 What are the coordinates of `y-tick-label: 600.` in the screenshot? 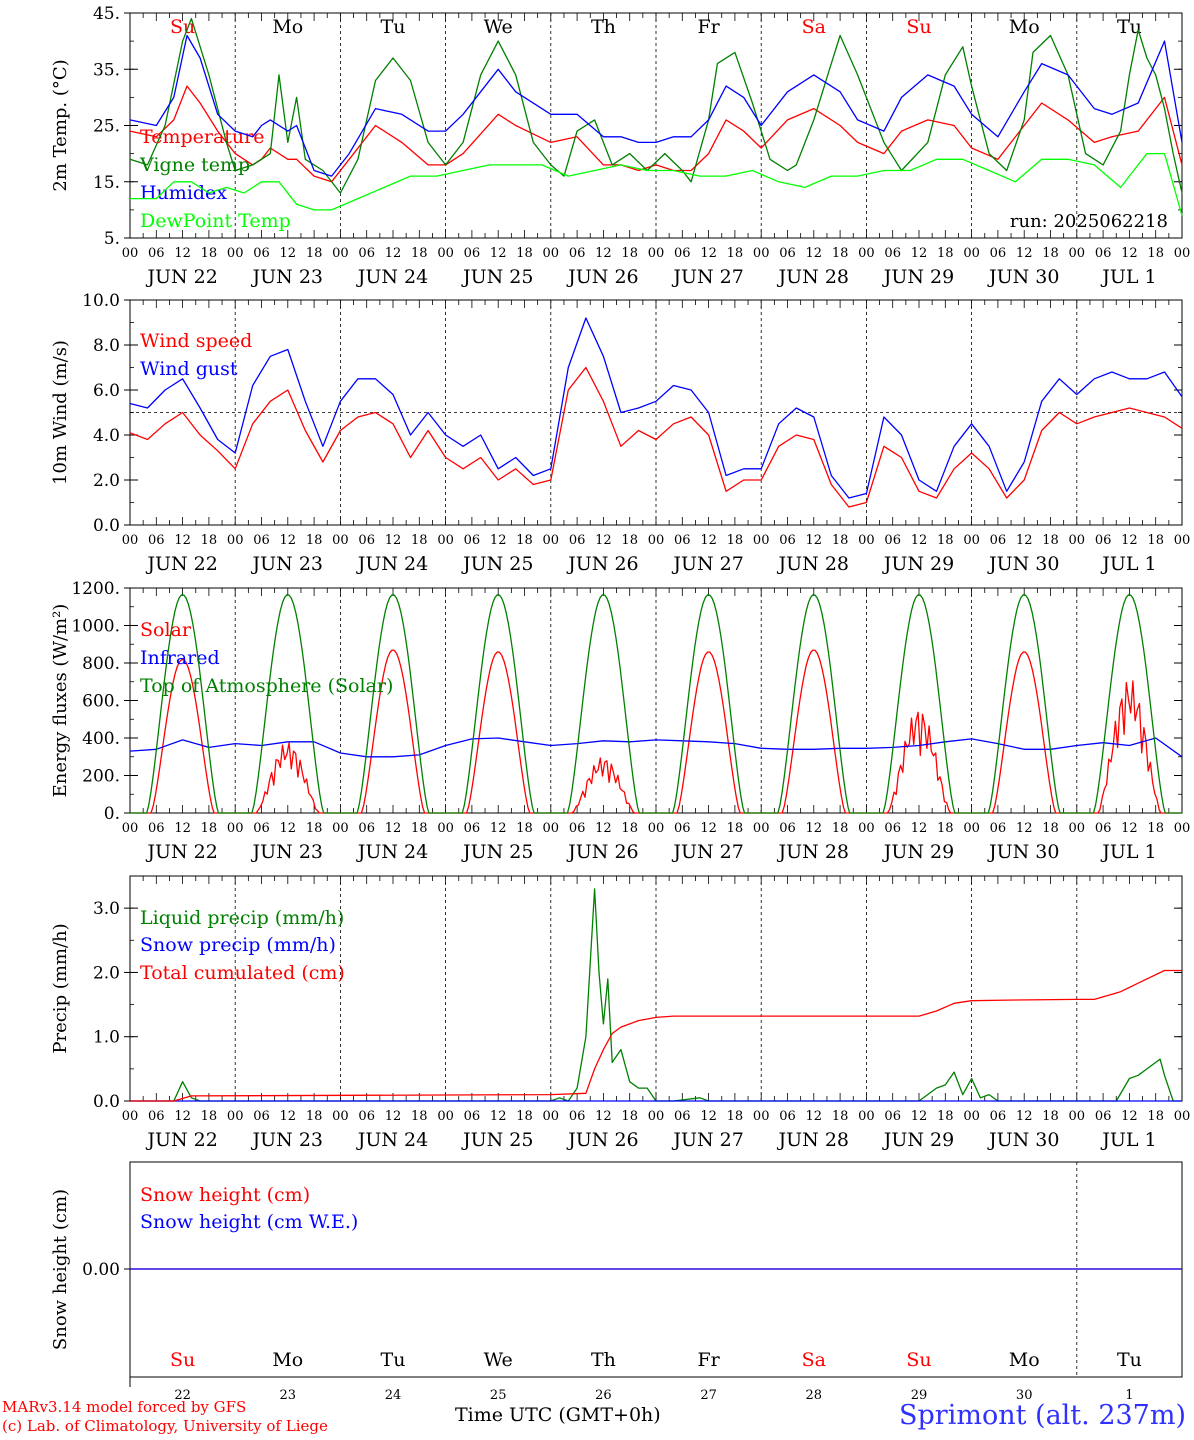 It's located at (101, 702).